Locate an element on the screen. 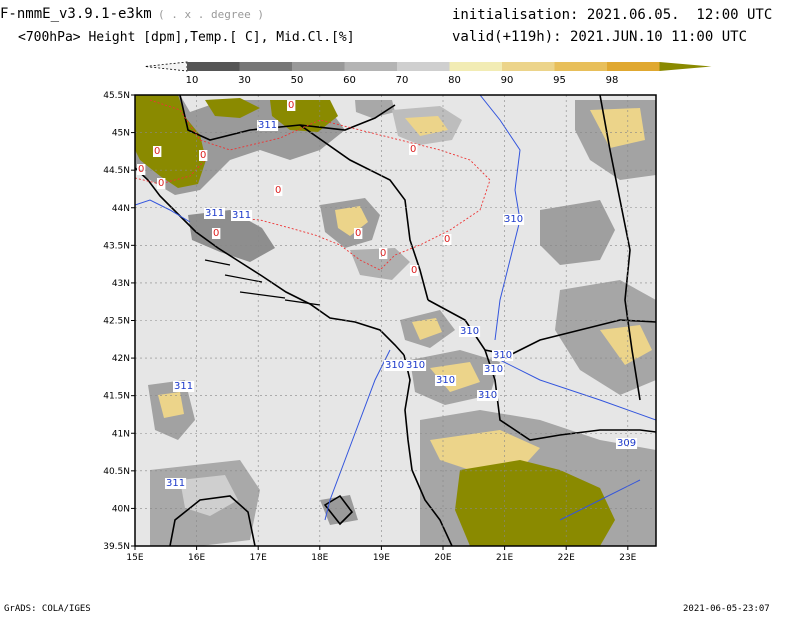 This screenshot has width=800, height=618. lon-label: 21E is located at coordinates (504, 558).